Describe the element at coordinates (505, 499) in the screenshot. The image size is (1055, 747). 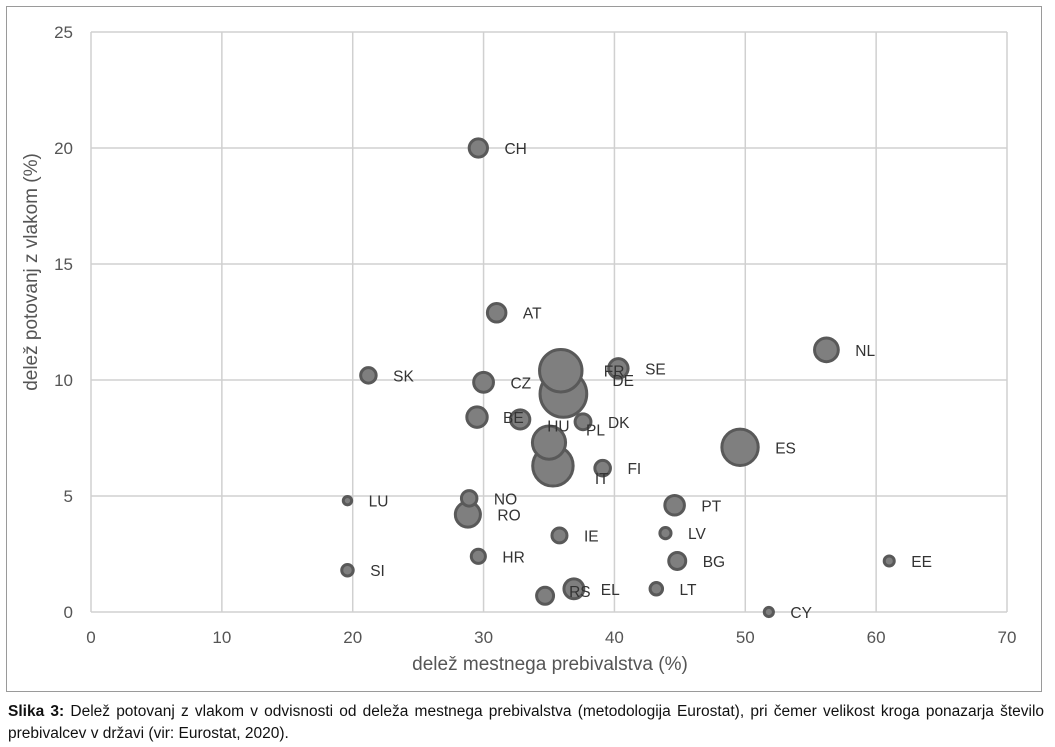
I see `point-label-no: NO` at that location.